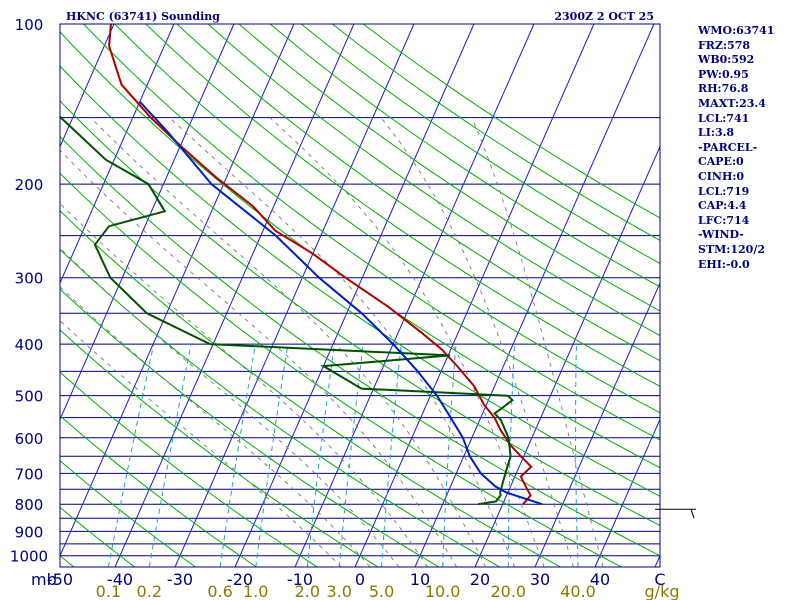  What do you see at coordinates (724, 45) in the screenshot?
I see `index-frz: FRZ:578` at bounding box center [724, 45].